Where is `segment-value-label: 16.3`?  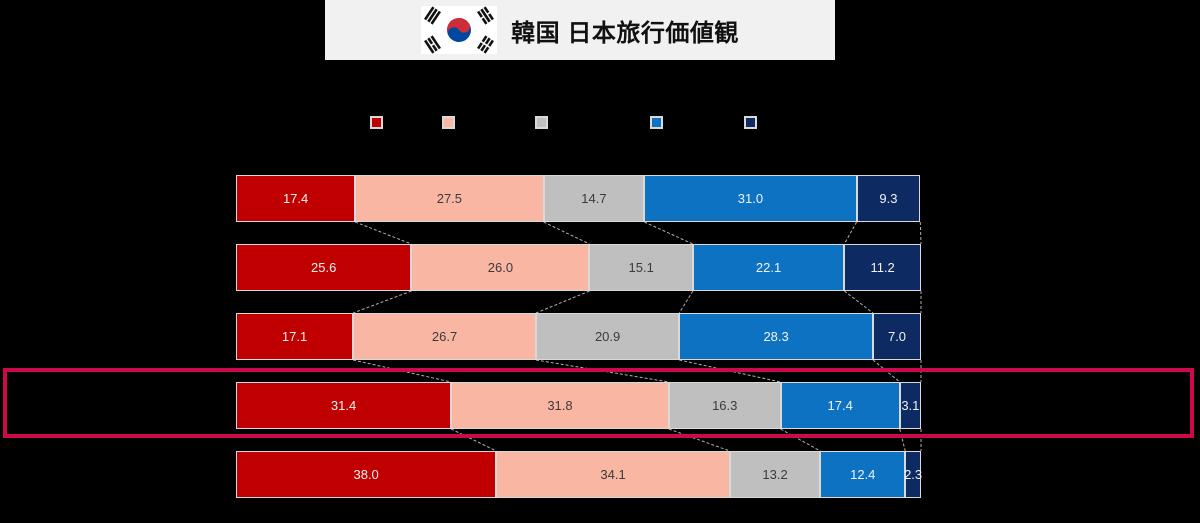 segment-value-label: 16.3 is located at coordinates (725, 405).